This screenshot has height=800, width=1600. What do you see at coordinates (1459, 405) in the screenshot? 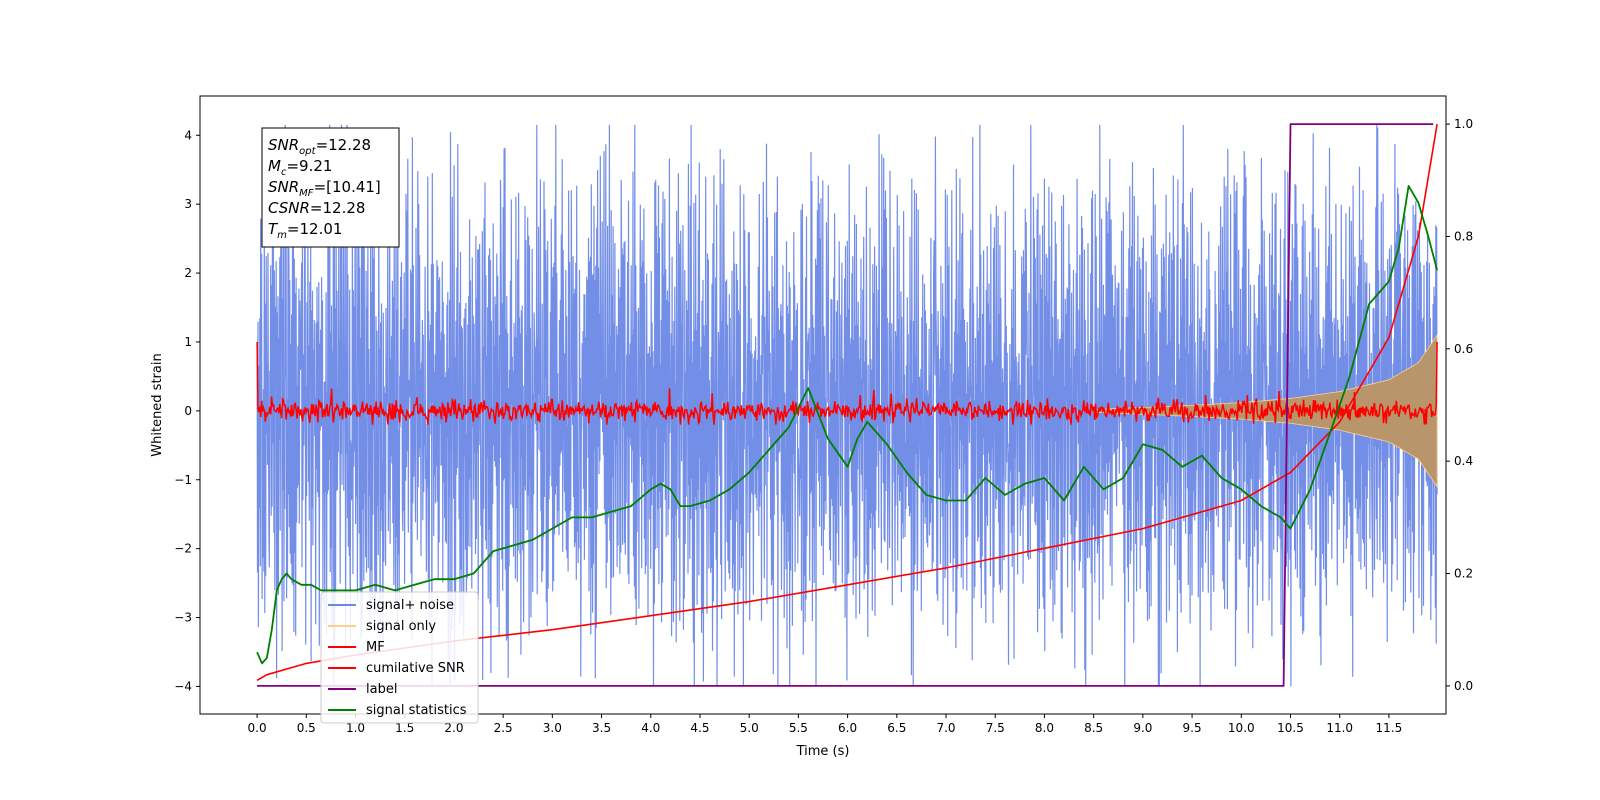
I see `y-axis-right: 0.0 0.2 0.4 0.6 0.8 1.0` at bounding box center [1459, 405].